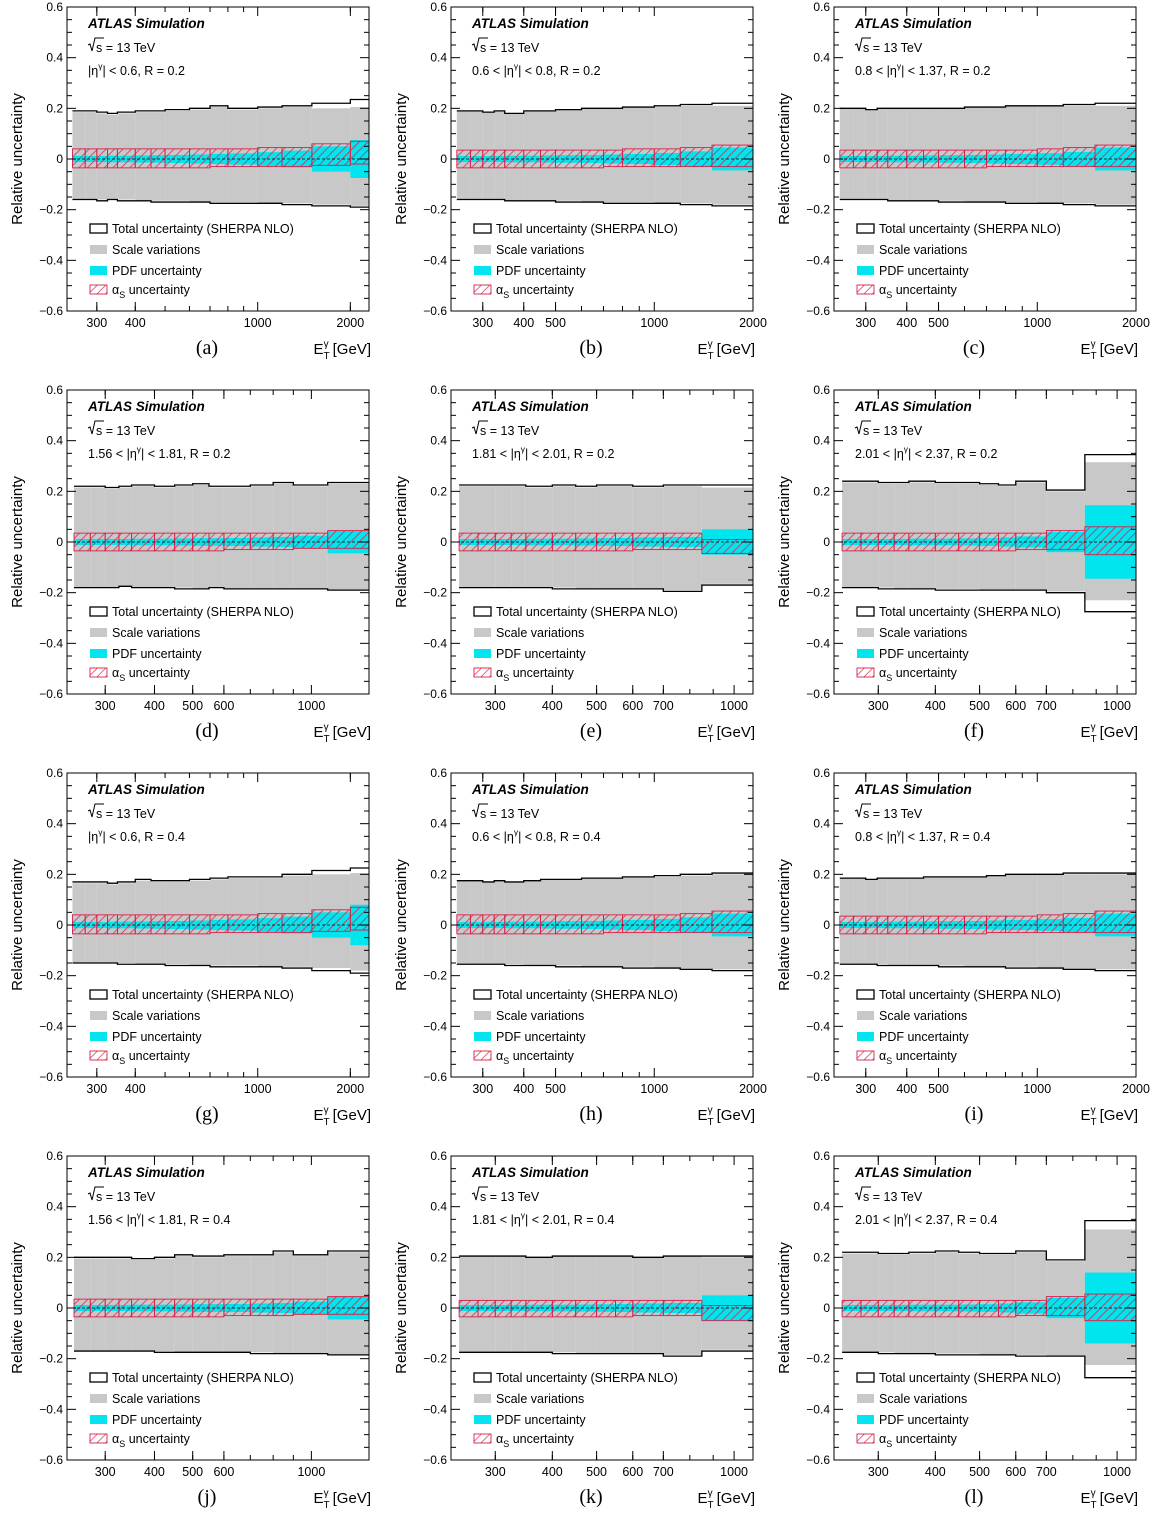 This screenshot has height=1532, width=1160. Describe the element at coordinates (590, 1497) in the screenshot. I see `panel-label: (k)` at that location.